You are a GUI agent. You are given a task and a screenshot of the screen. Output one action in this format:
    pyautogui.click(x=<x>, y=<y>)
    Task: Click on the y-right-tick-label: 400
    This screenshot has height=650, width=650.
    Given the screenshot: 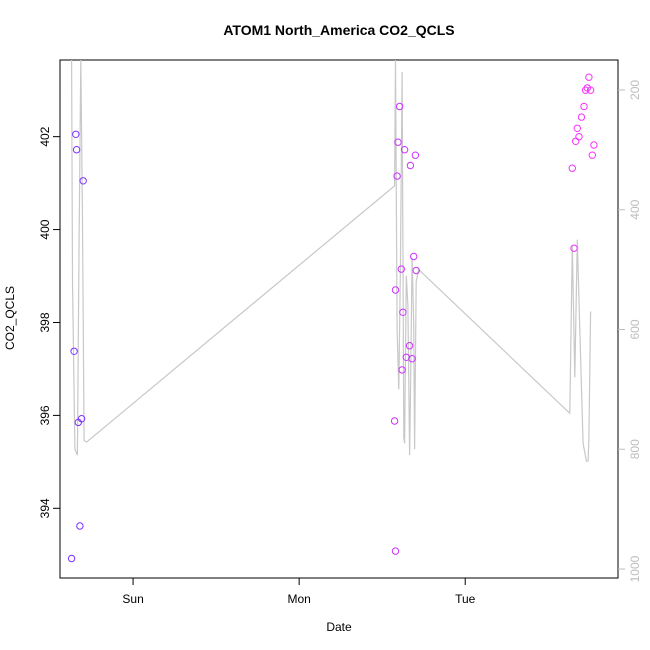 What is the action you would take?
    pyautogui.click(x=635, y=209)
    